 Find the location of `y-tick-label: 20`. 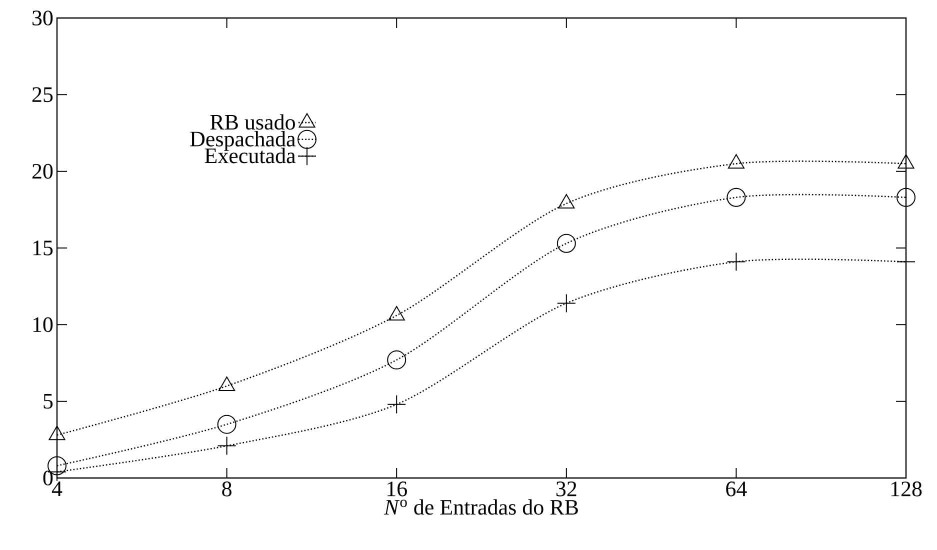

y-tick-label: 20 is located at coordinates (42, 171).